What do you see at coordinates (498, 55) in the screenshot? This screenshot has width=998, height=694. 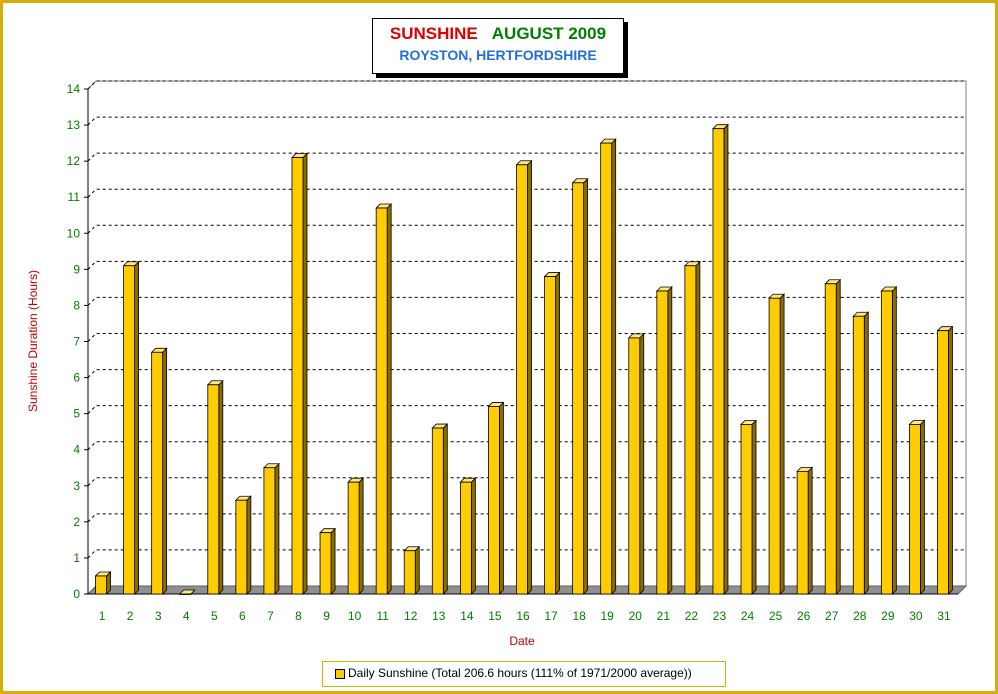 I see `chart-subtitle: ROYSTON, HERTFORDSHIRE` at bounding box center [498, 55].